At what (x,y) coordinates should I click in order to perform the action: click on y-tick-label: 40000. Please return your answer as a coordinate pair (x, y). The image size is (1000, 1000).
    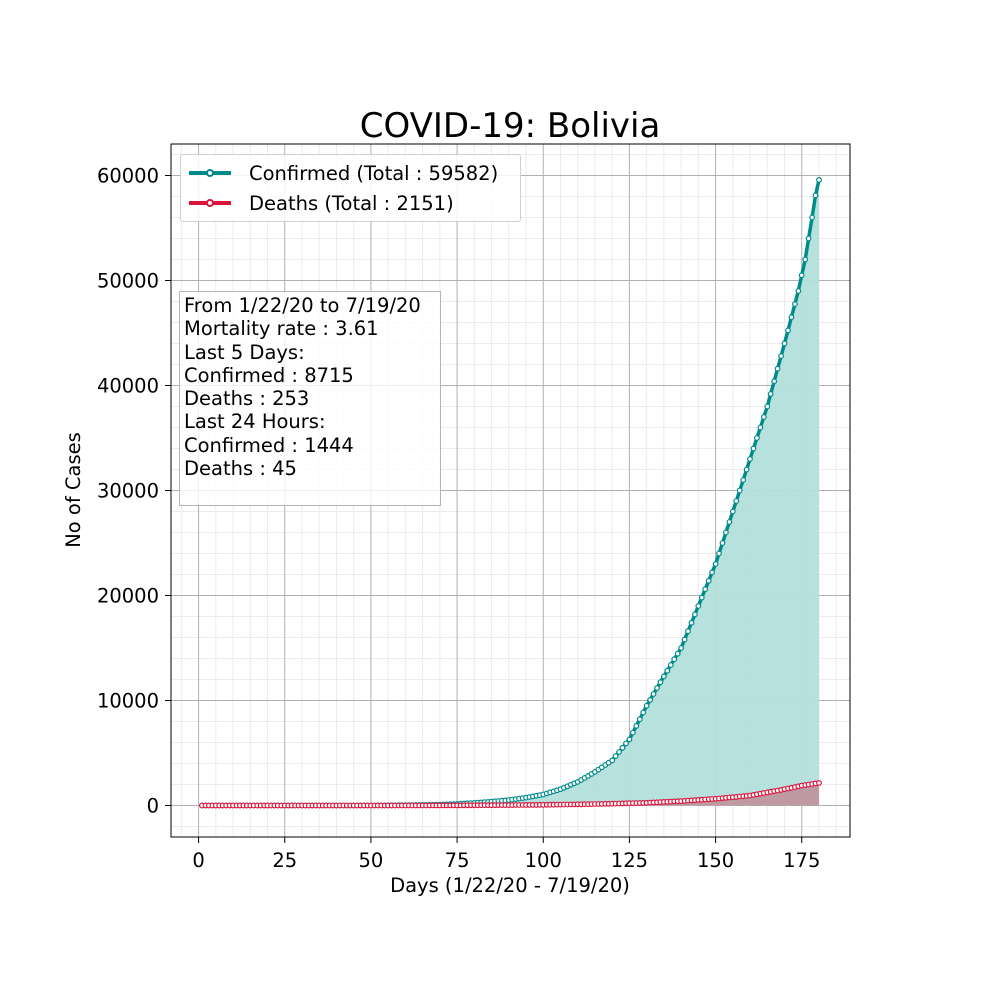
    Looking at the image, I should click on (128, 386).